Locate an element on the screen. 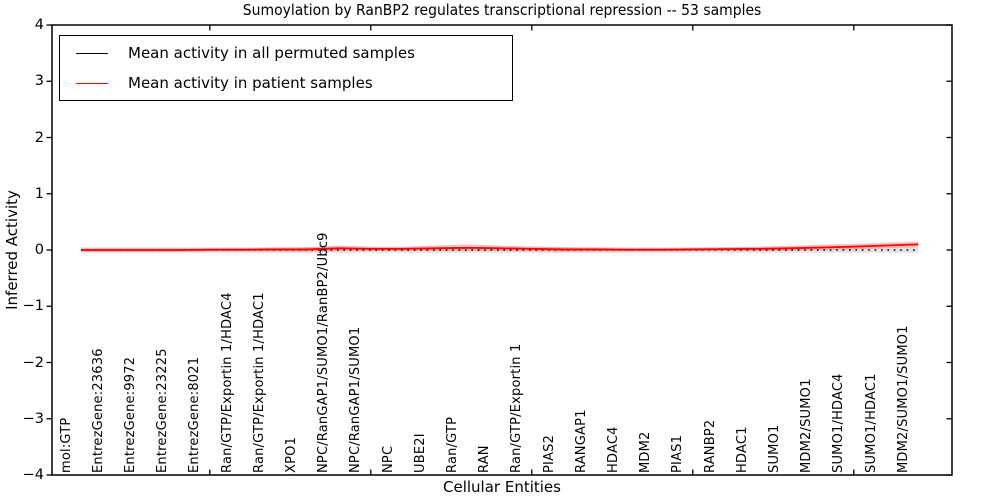  x-category-label: MDM2/SUMO1 is located at coordinates (807, 425).